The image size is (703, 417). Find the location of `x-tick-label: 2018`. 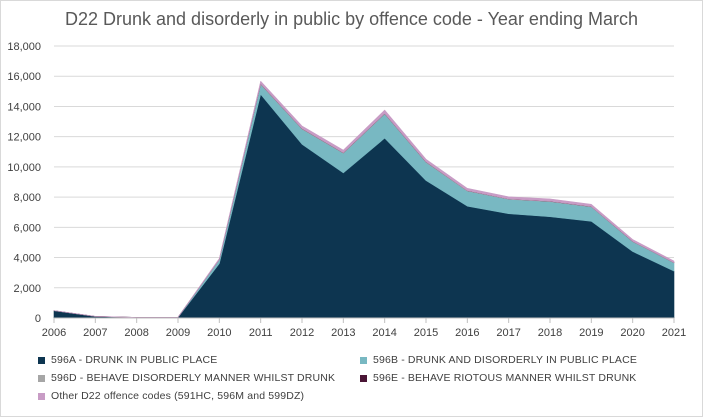

x-tick-label: 2018 is located at coordinates (550, 333).